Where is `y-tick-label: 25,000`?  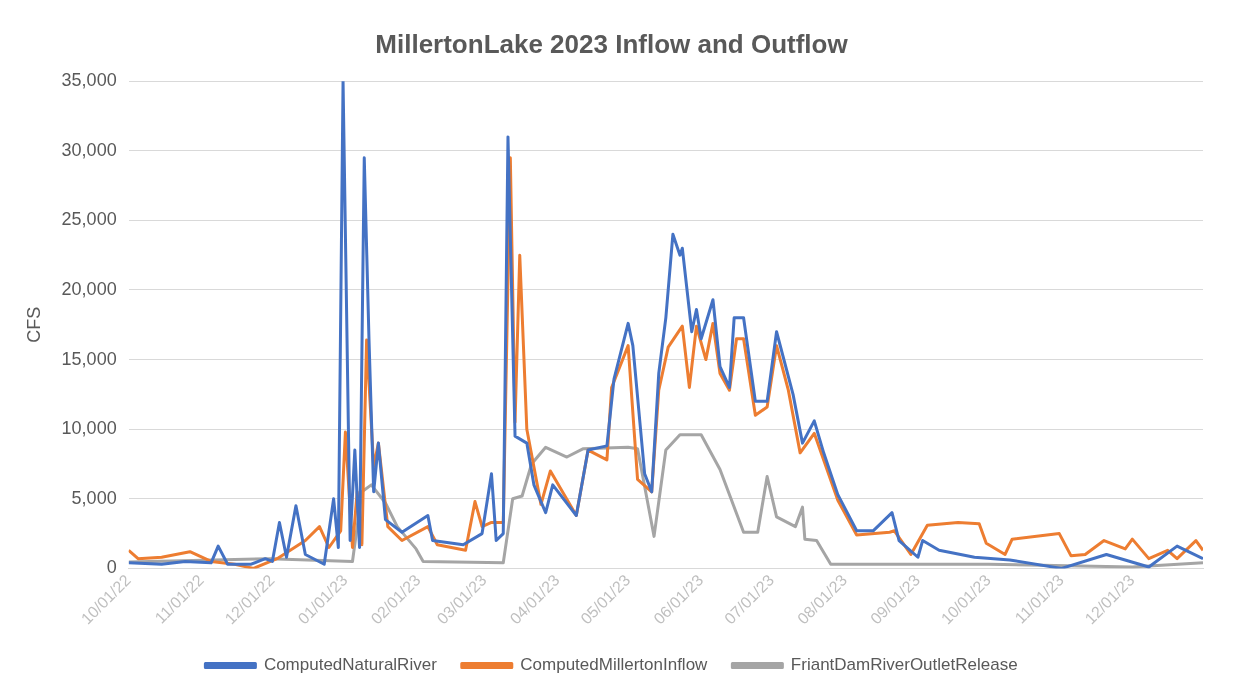 y-tick-label: 25,000 is located at coordinates (89, 219).